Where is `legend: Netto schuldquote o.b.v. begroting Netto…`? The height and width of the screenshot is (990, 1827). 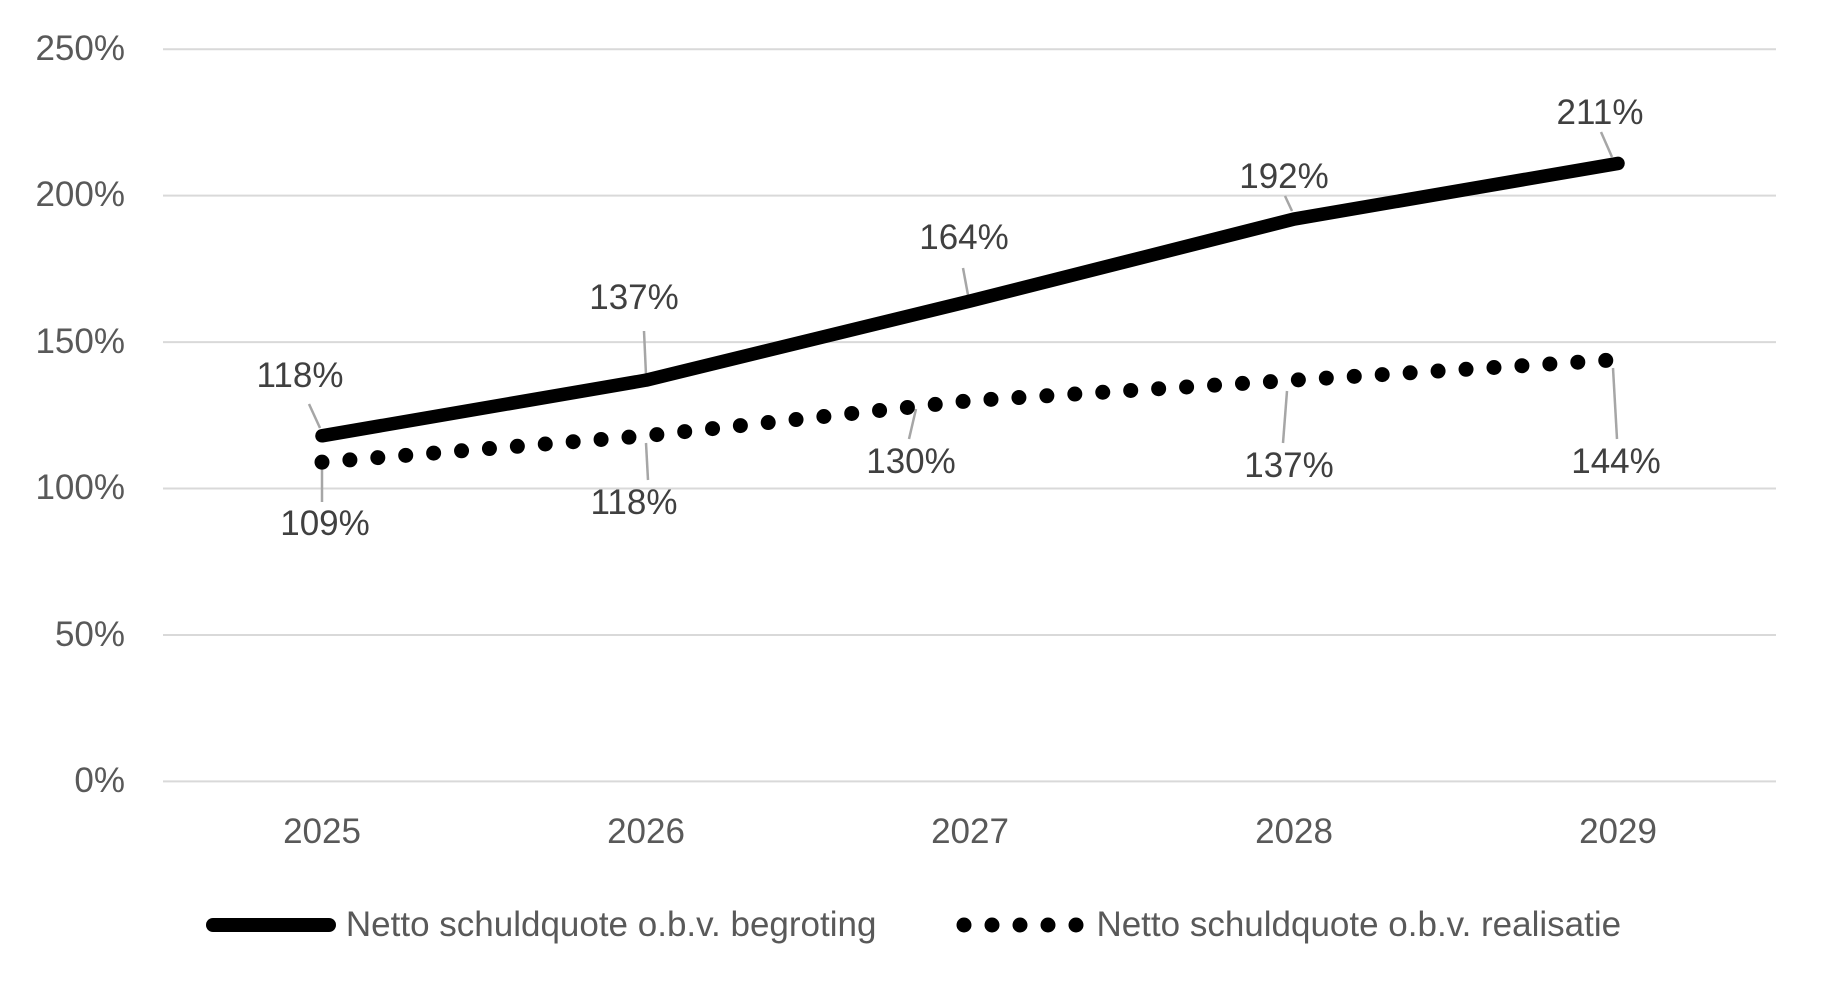
legend: Netto schuldquote o.b.v. begroting Netto… is located at coordinates (913, 925).